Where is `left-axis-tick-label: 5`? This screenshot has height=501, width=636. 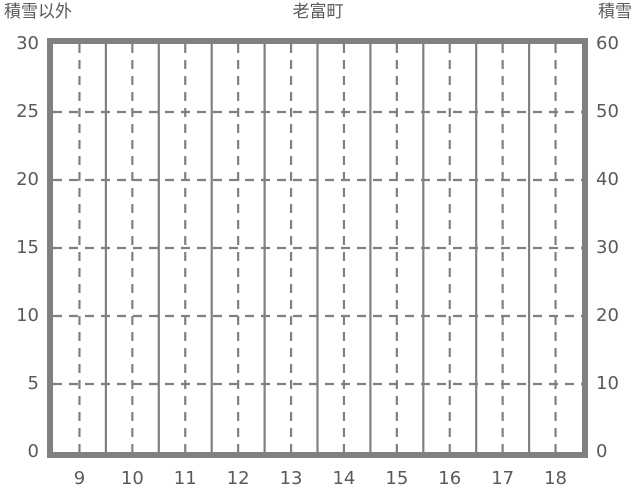
left-axis-tick-label: 5 is located at coordinates (33, 383).